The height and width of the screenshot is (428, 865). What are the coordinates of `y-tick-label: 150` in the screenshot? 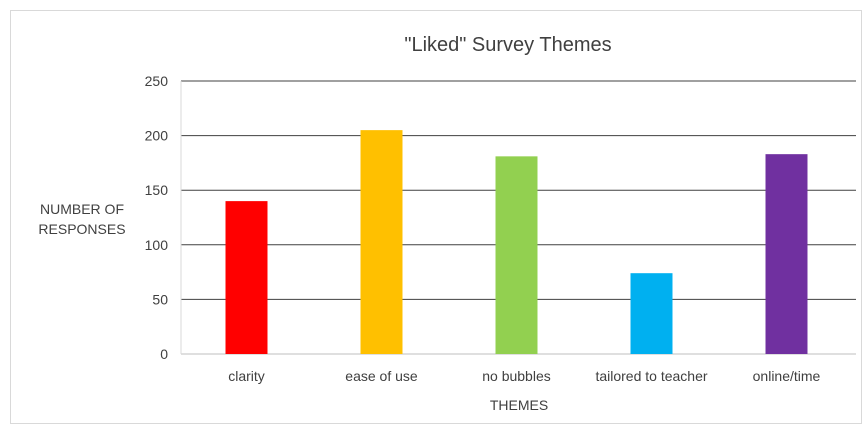 It's located at (157, 190).